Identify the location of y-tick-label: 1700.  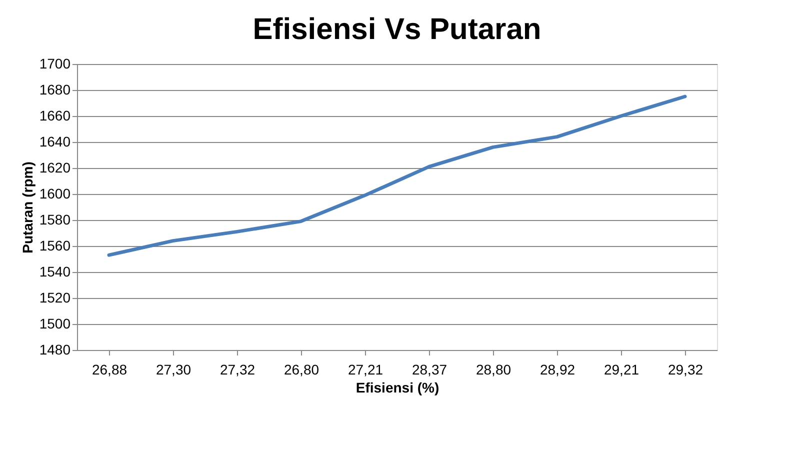
(55, 64).